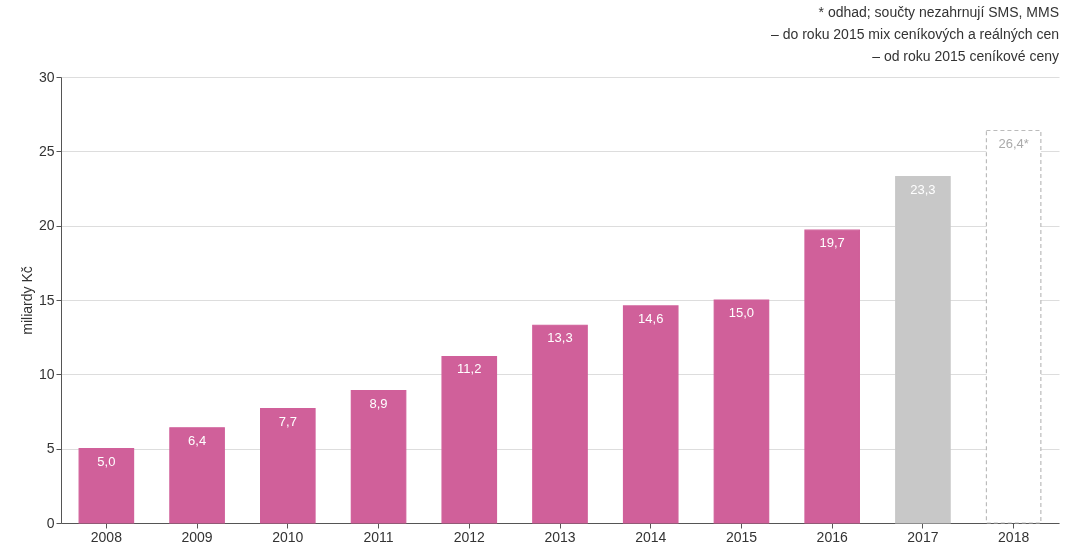 Image resolution: width=1071 pixels, height=552 pixels. I want to click on x-tick-label: 2010, so click(288, 536).